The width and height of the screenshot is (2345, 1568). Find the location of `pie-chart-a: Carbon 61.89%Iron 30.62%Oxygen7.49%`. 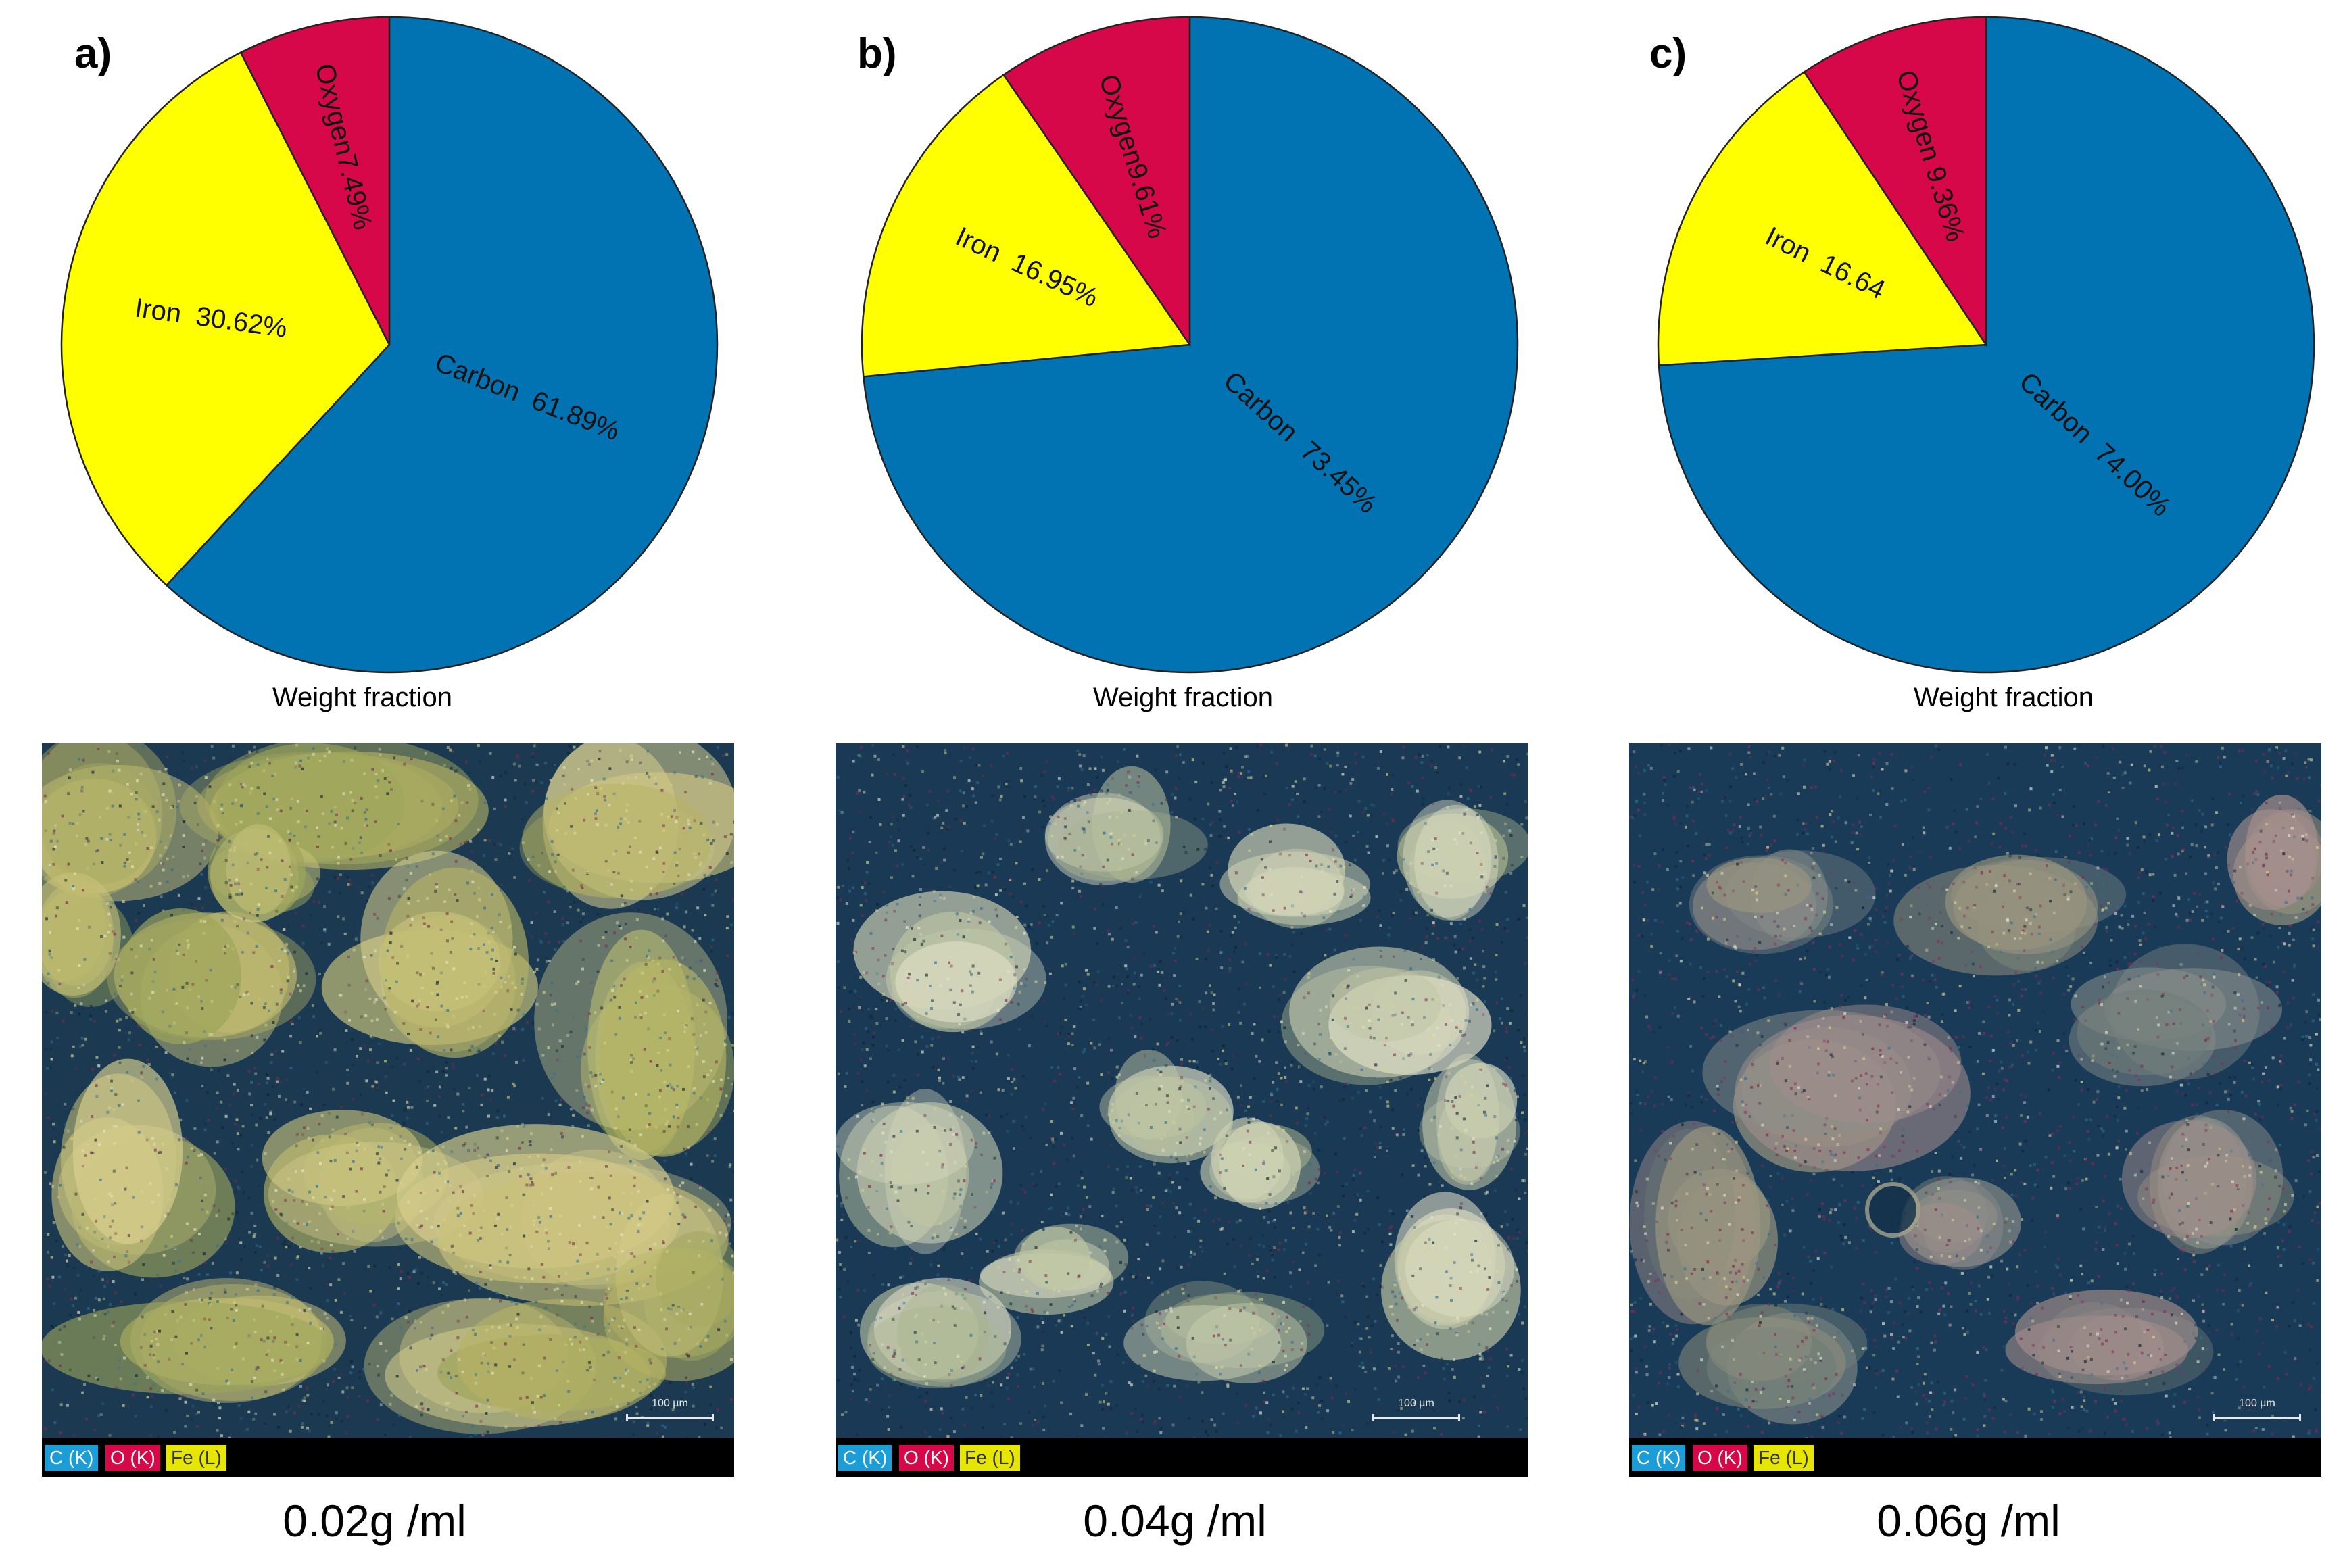

pie-chart-a: Carbon 61.89%Iron 30.62%Oxygen7.49% is located at coordinates (390, 345).